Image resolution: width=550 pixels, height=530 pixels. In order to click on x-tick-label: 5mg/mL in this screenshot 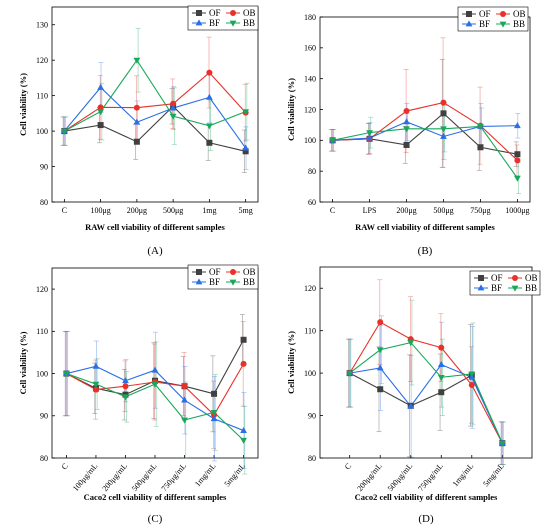, I will do `click(493, 474)`.